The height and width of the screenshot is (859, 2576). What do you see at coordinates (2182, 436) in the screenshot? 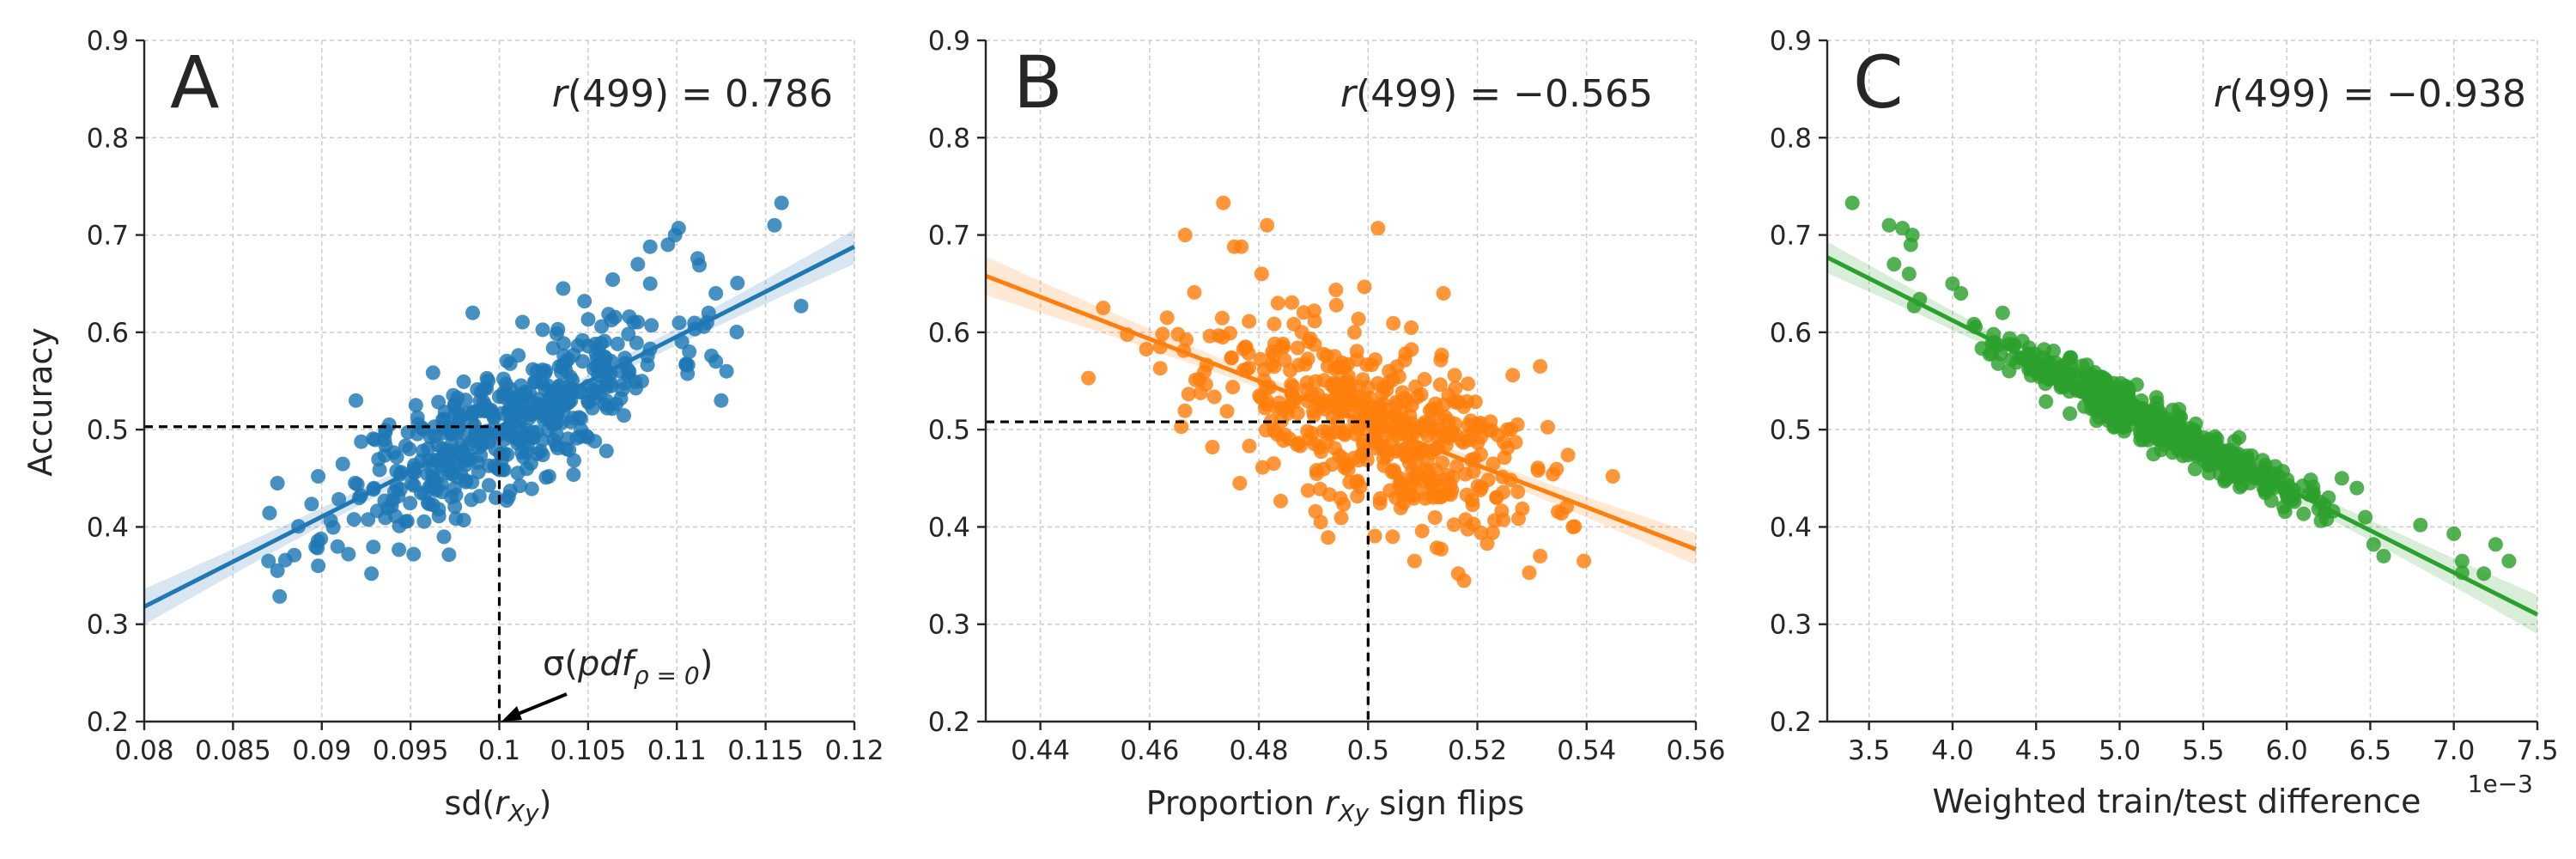
I see `regression-line` at bounding box center [2182, 436].